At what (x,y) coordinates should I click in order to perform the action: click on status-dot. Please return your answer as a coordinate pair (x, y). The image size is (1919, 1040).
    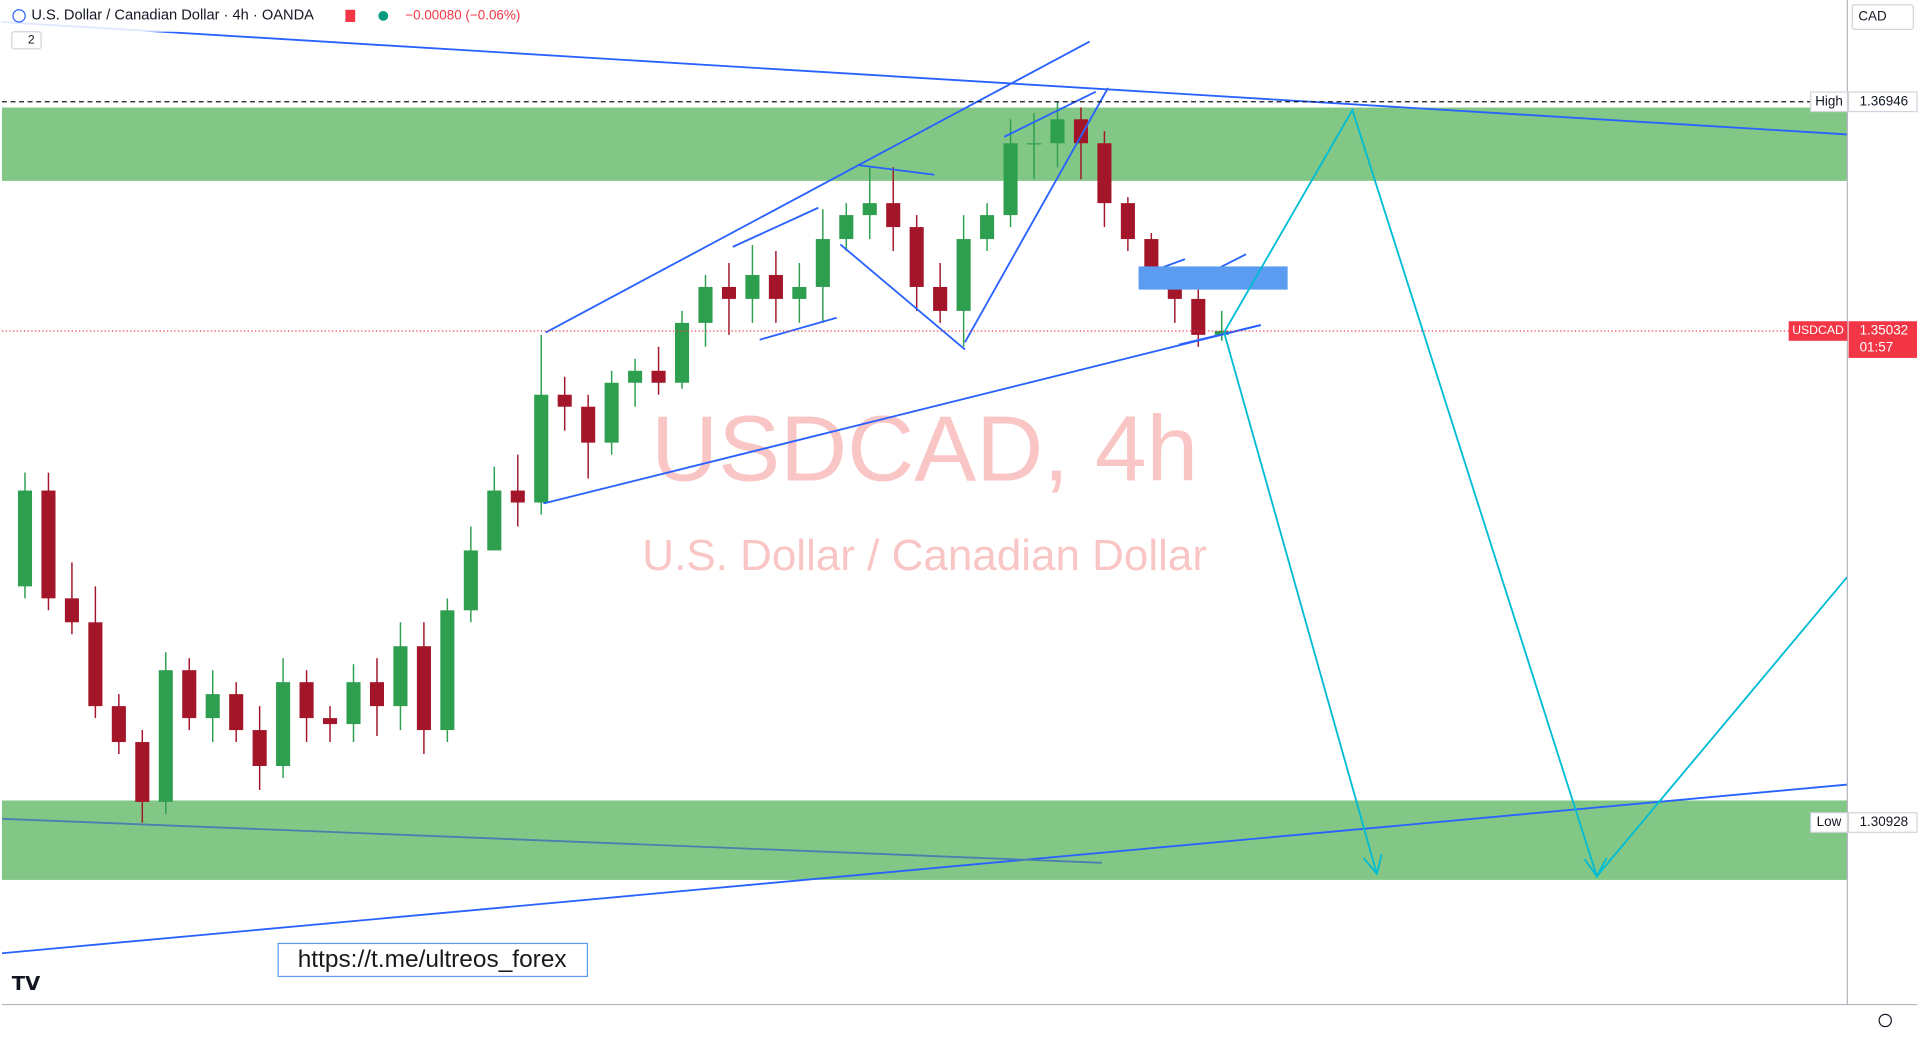
    Looking at the image, I should click on (383, 15).